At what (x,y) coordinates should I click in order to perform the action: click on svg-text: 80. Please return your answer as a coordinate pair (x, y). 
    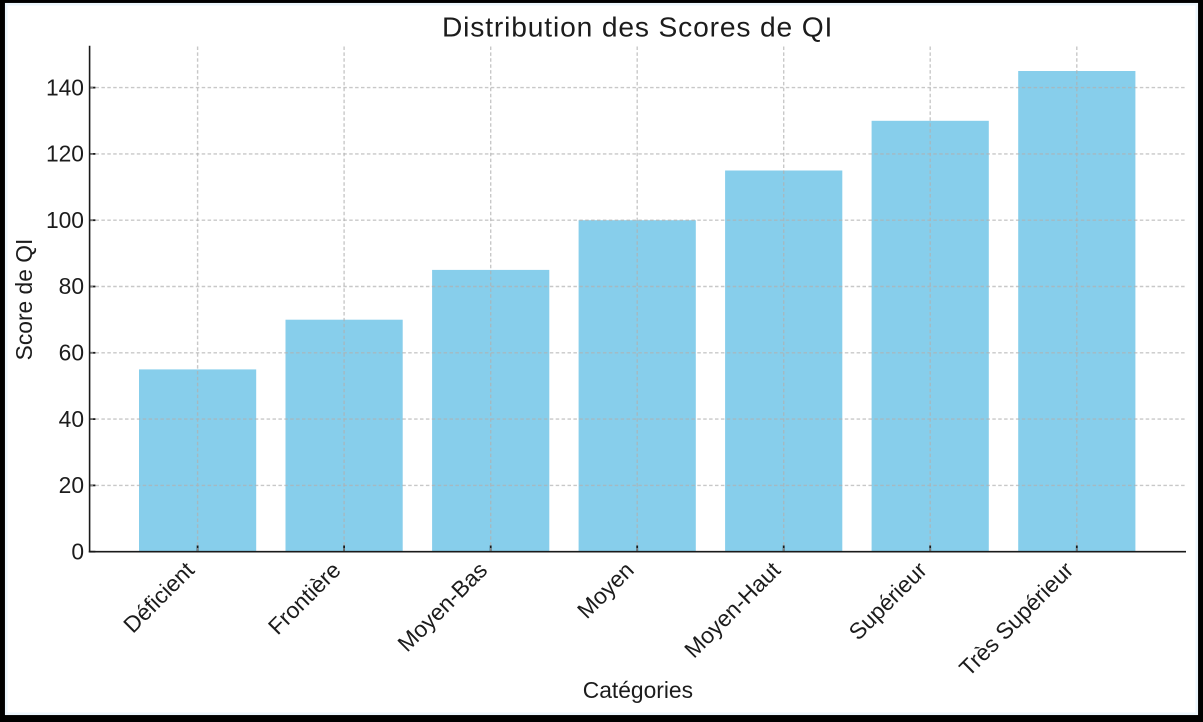
    Looking at the image, I should click on (71, 286).